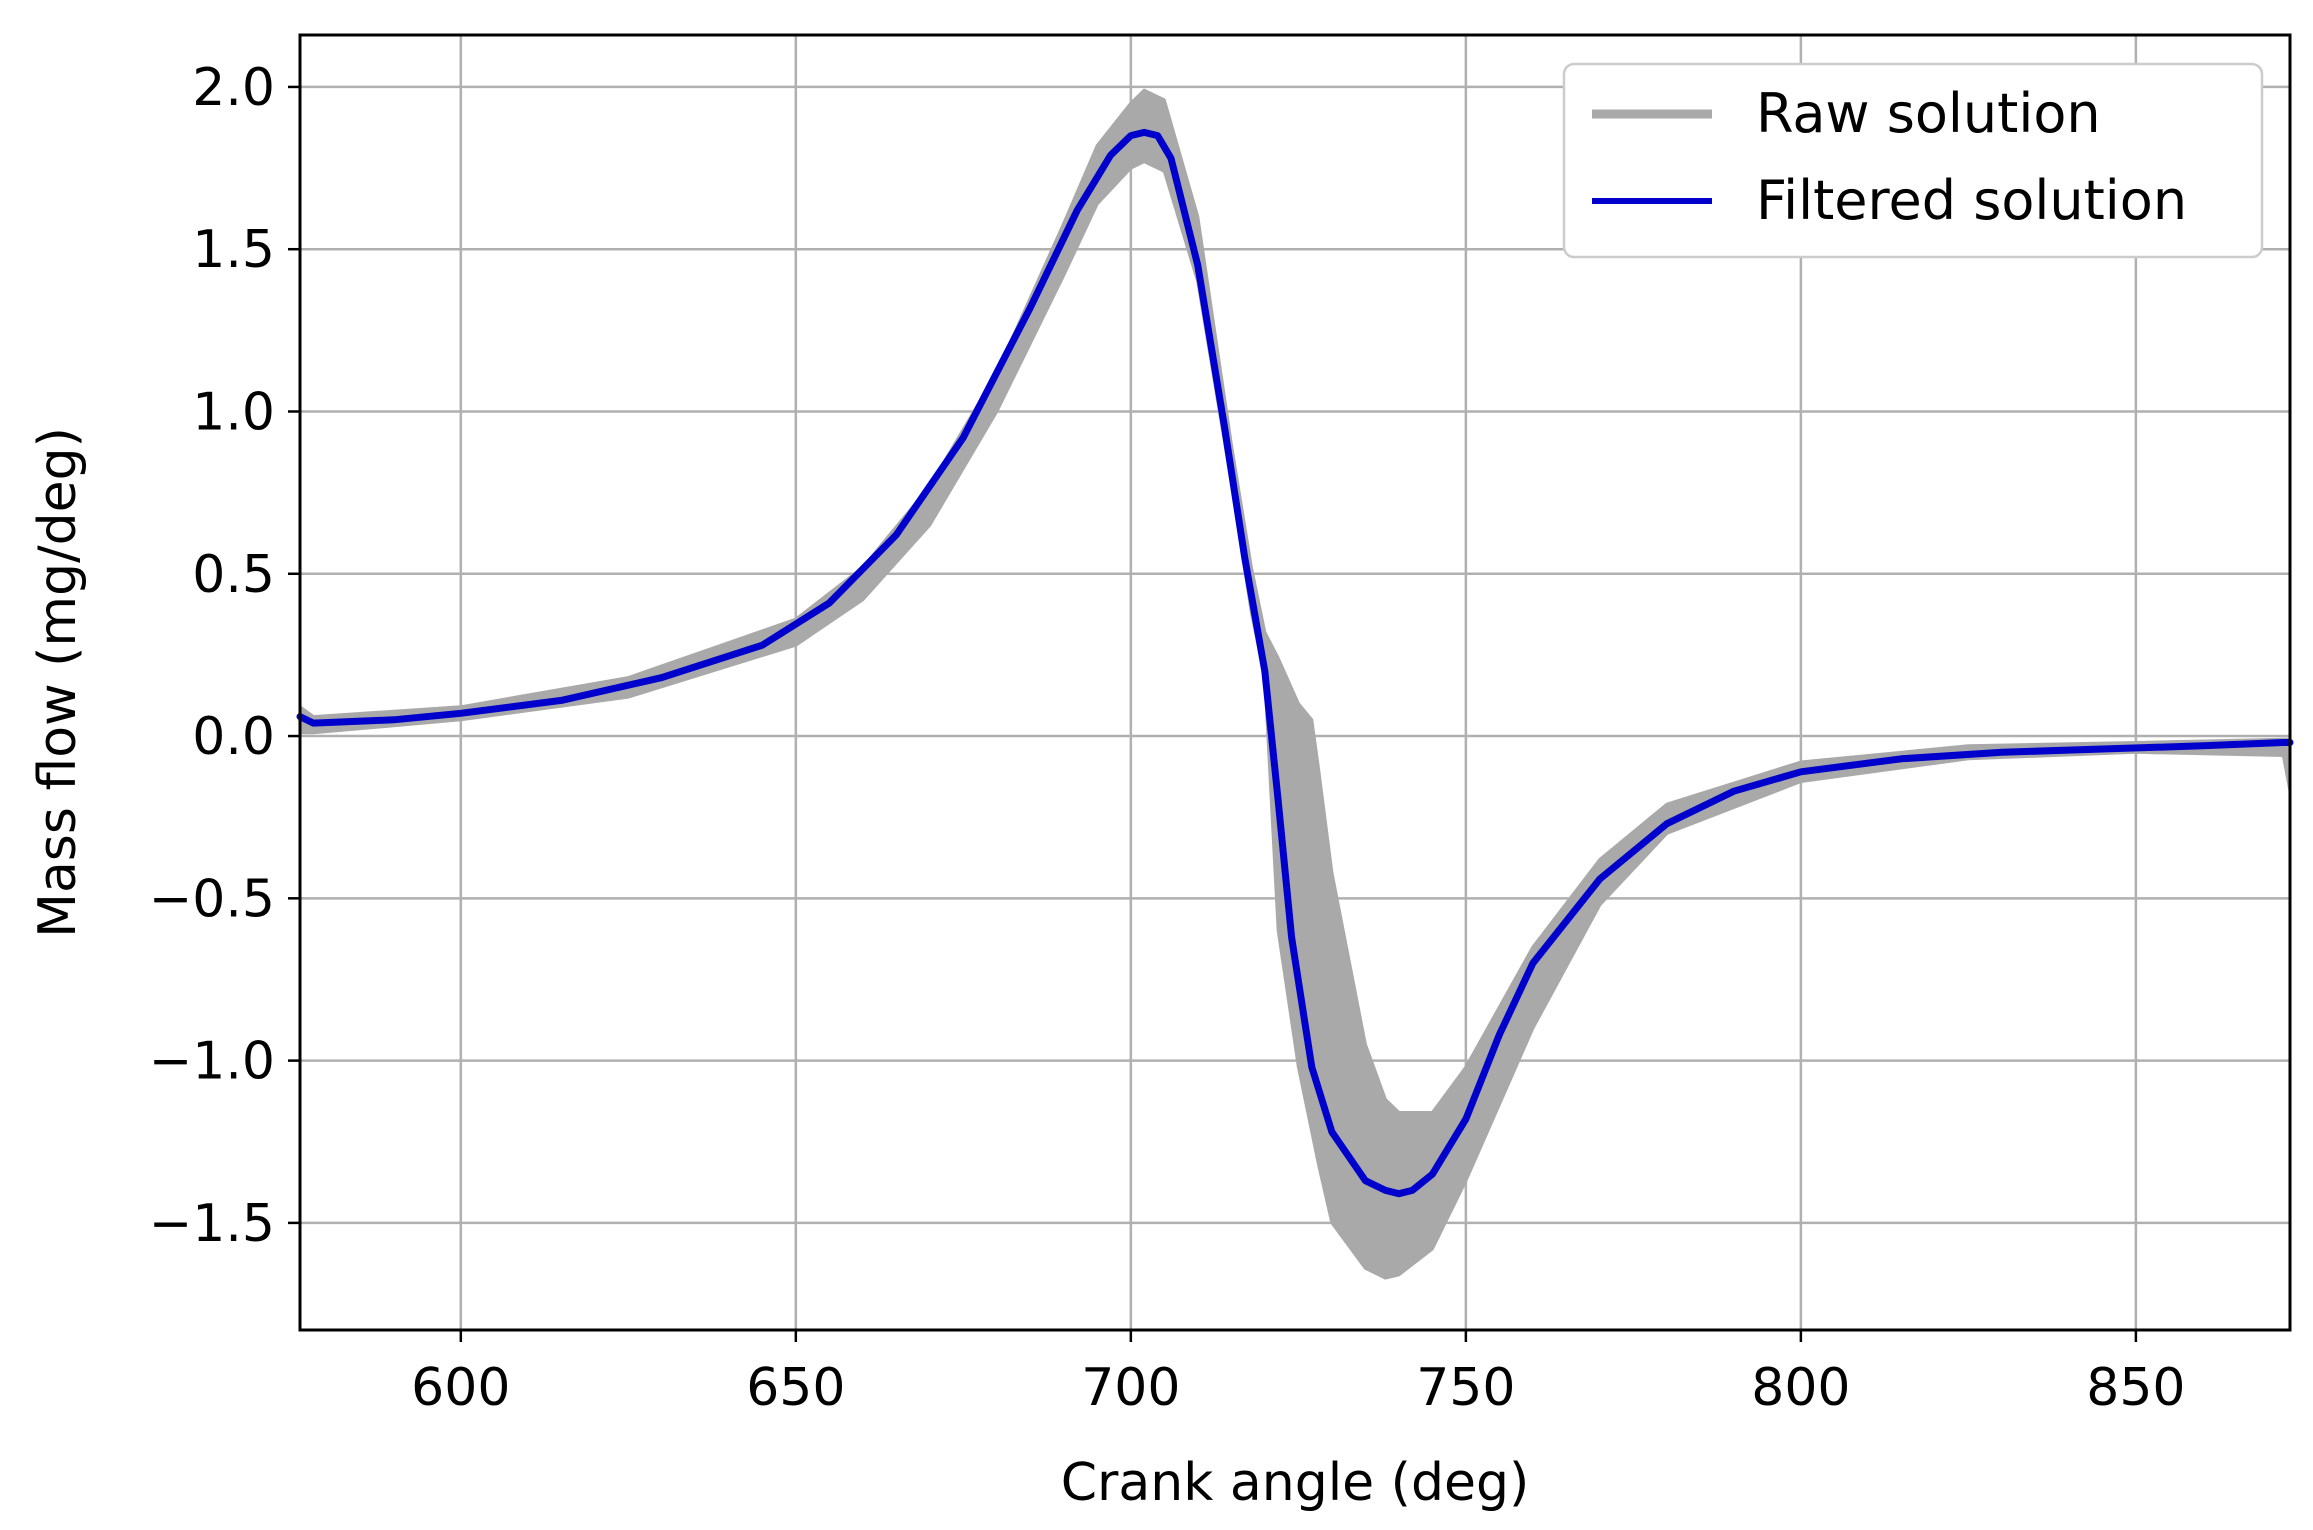 This screenshot has width=2313, height=1530. I want to click on y-axis-label: Mass flow (mg/deg), so click(58, 682).